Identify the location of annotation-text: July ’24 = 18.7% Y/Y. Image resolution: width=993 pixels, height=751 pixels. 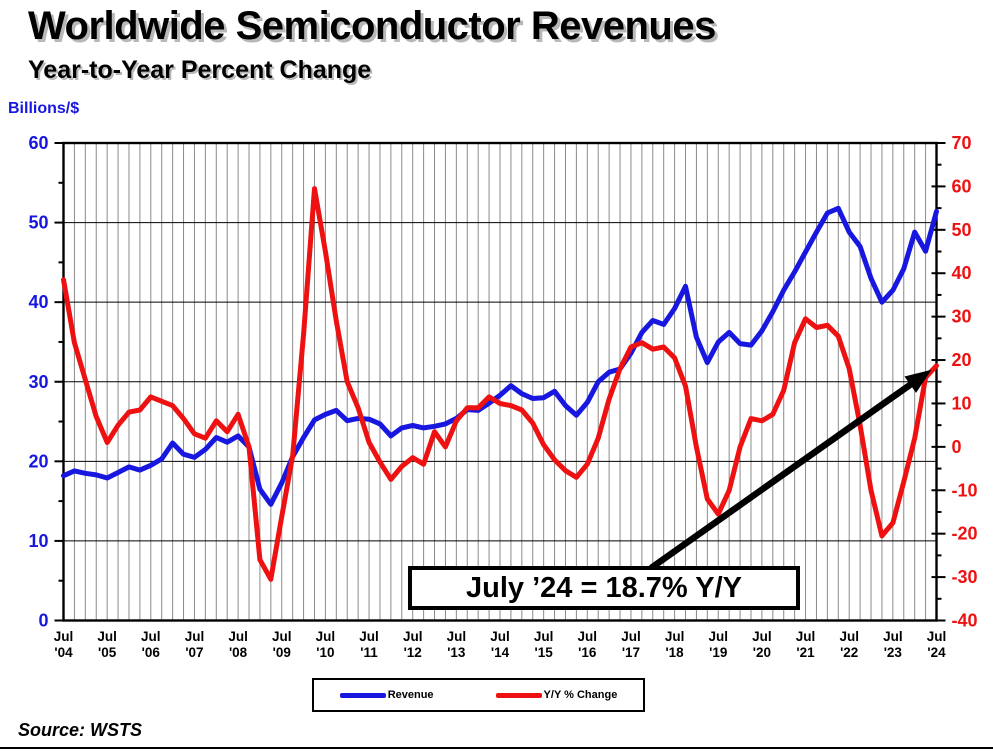
(604, 587).